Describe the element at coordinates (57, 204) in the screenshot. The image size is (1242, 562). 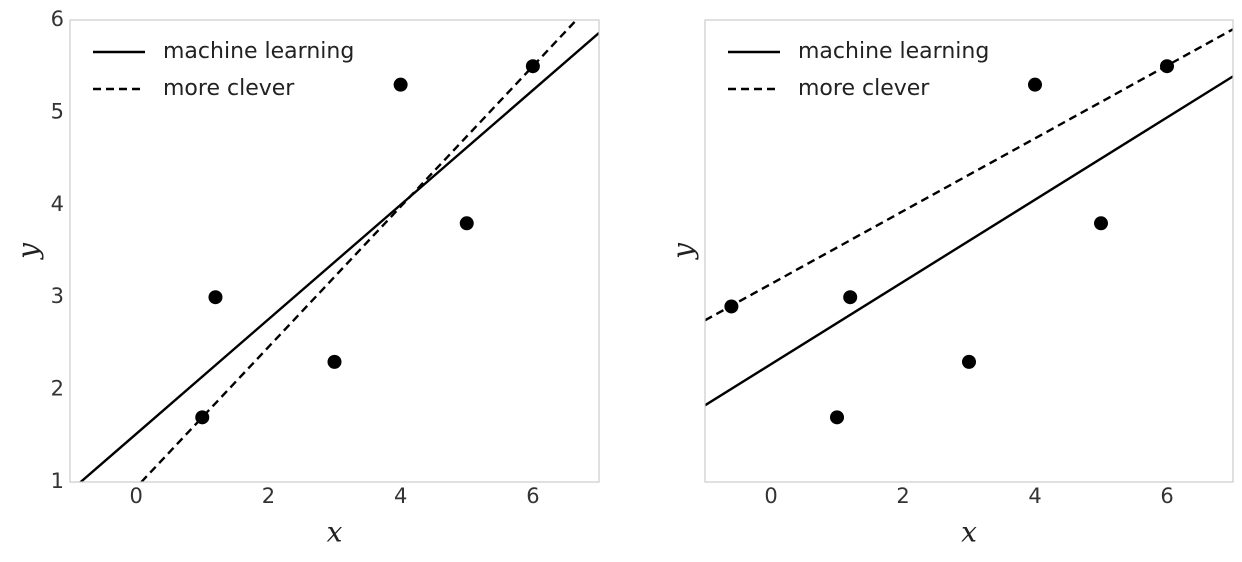
I see `y-tick-label: 4` at that location.